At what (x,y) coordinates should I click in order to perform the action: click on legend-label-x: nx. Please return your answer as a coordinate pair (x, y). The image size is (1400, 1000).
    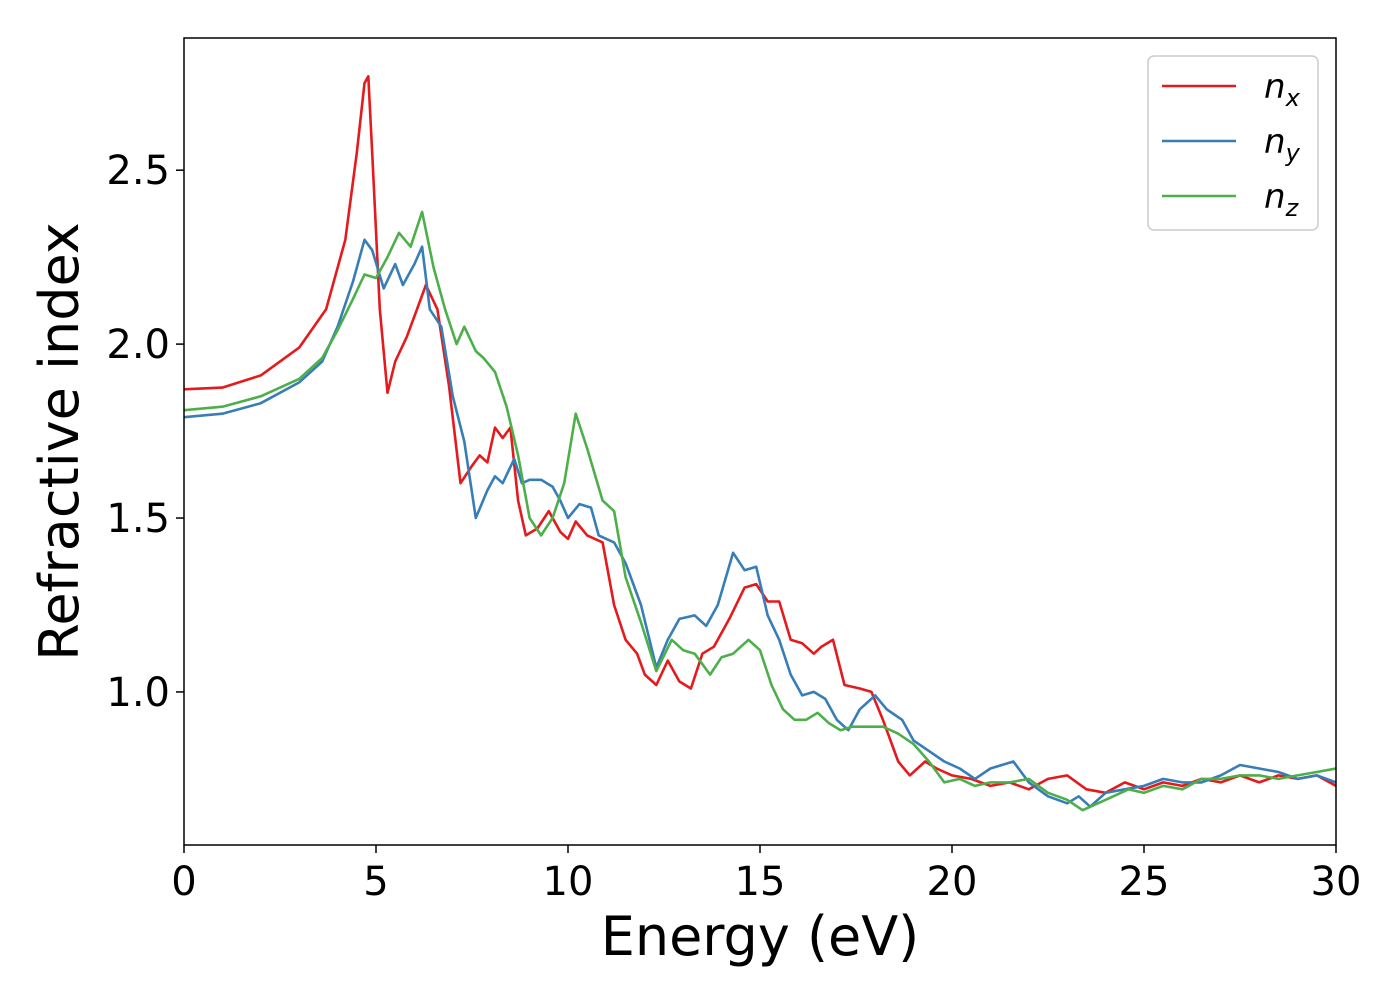
    Looking at the image, I should click on (1282, 89).